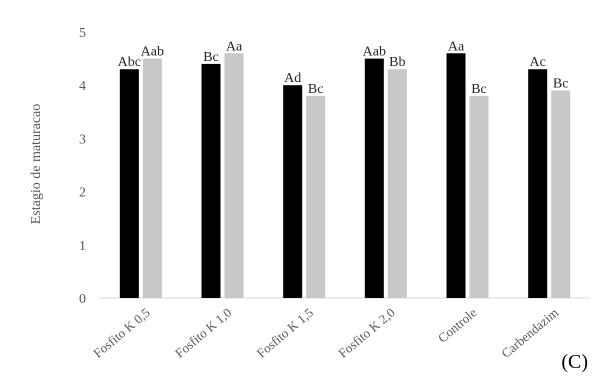  I want to click on data-label: Bb, so click(397, 62).